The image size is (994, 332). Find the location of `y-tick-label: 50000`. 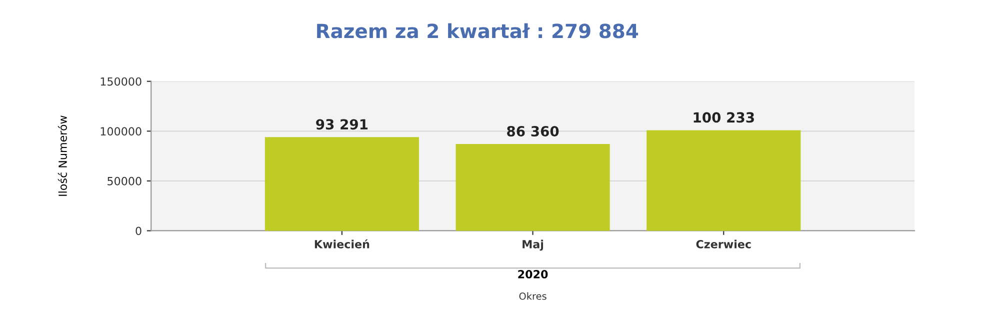

y-tick-label: 50000 is located at coordinates (125, 181).